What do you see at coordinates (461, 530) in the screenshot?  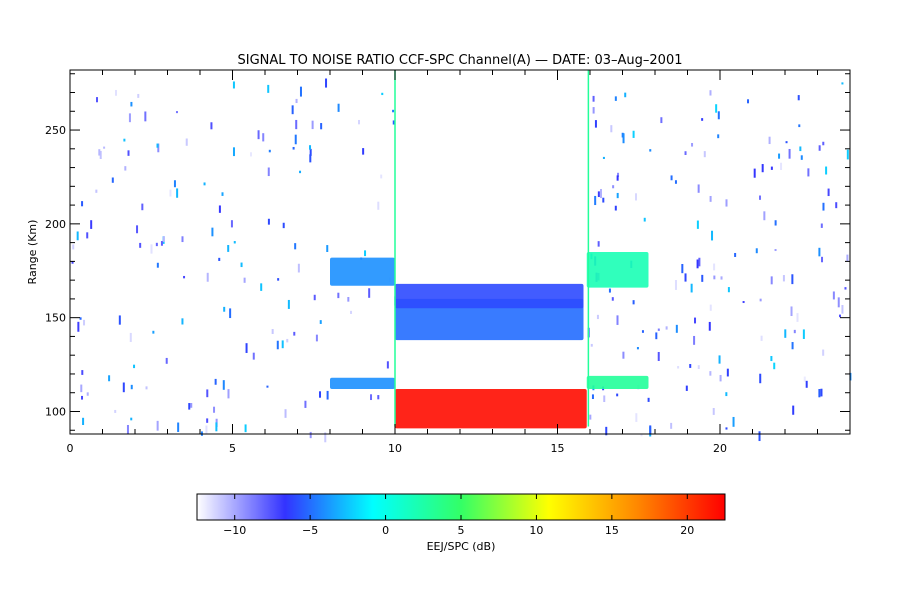 I see `colorbar-tick-label: 5` at bounding box center [461, 530].